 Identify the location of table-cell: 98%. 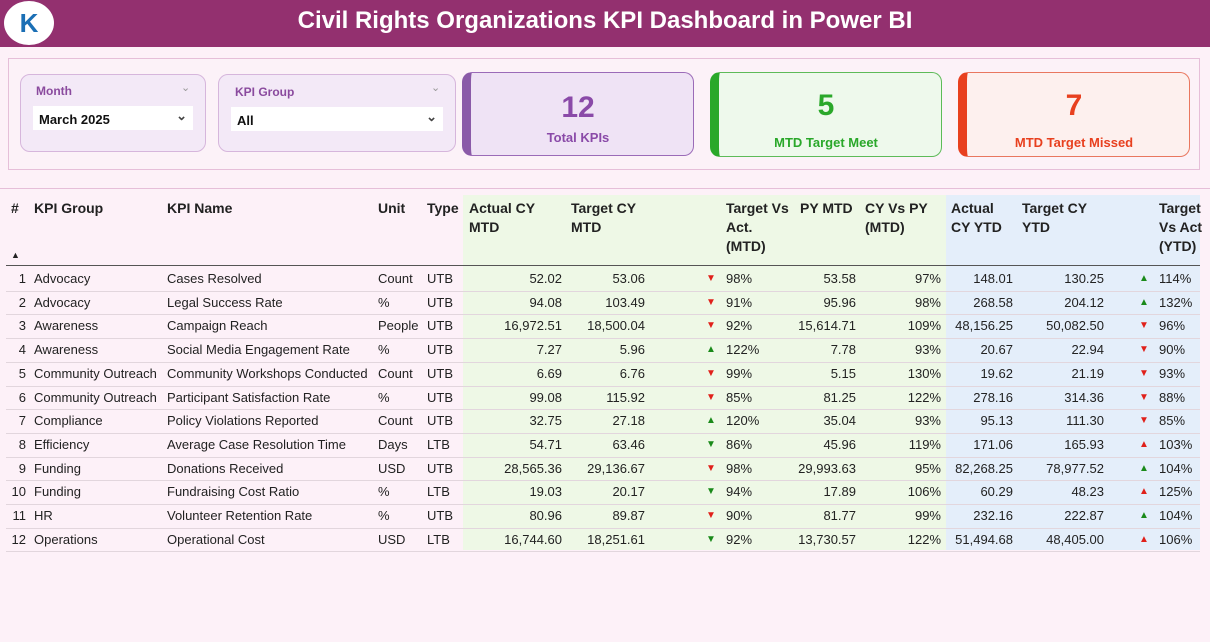
(756, 278).